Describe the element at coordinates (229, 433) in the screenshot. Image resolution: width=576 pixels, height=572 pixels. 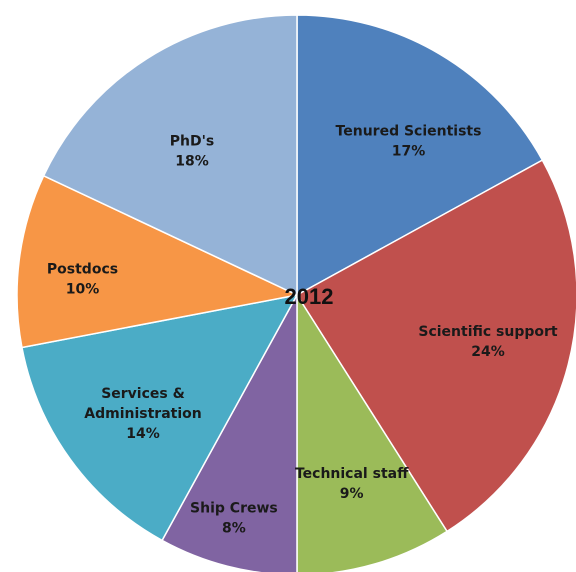
I see `pie-slice-ship-crews` at that location.